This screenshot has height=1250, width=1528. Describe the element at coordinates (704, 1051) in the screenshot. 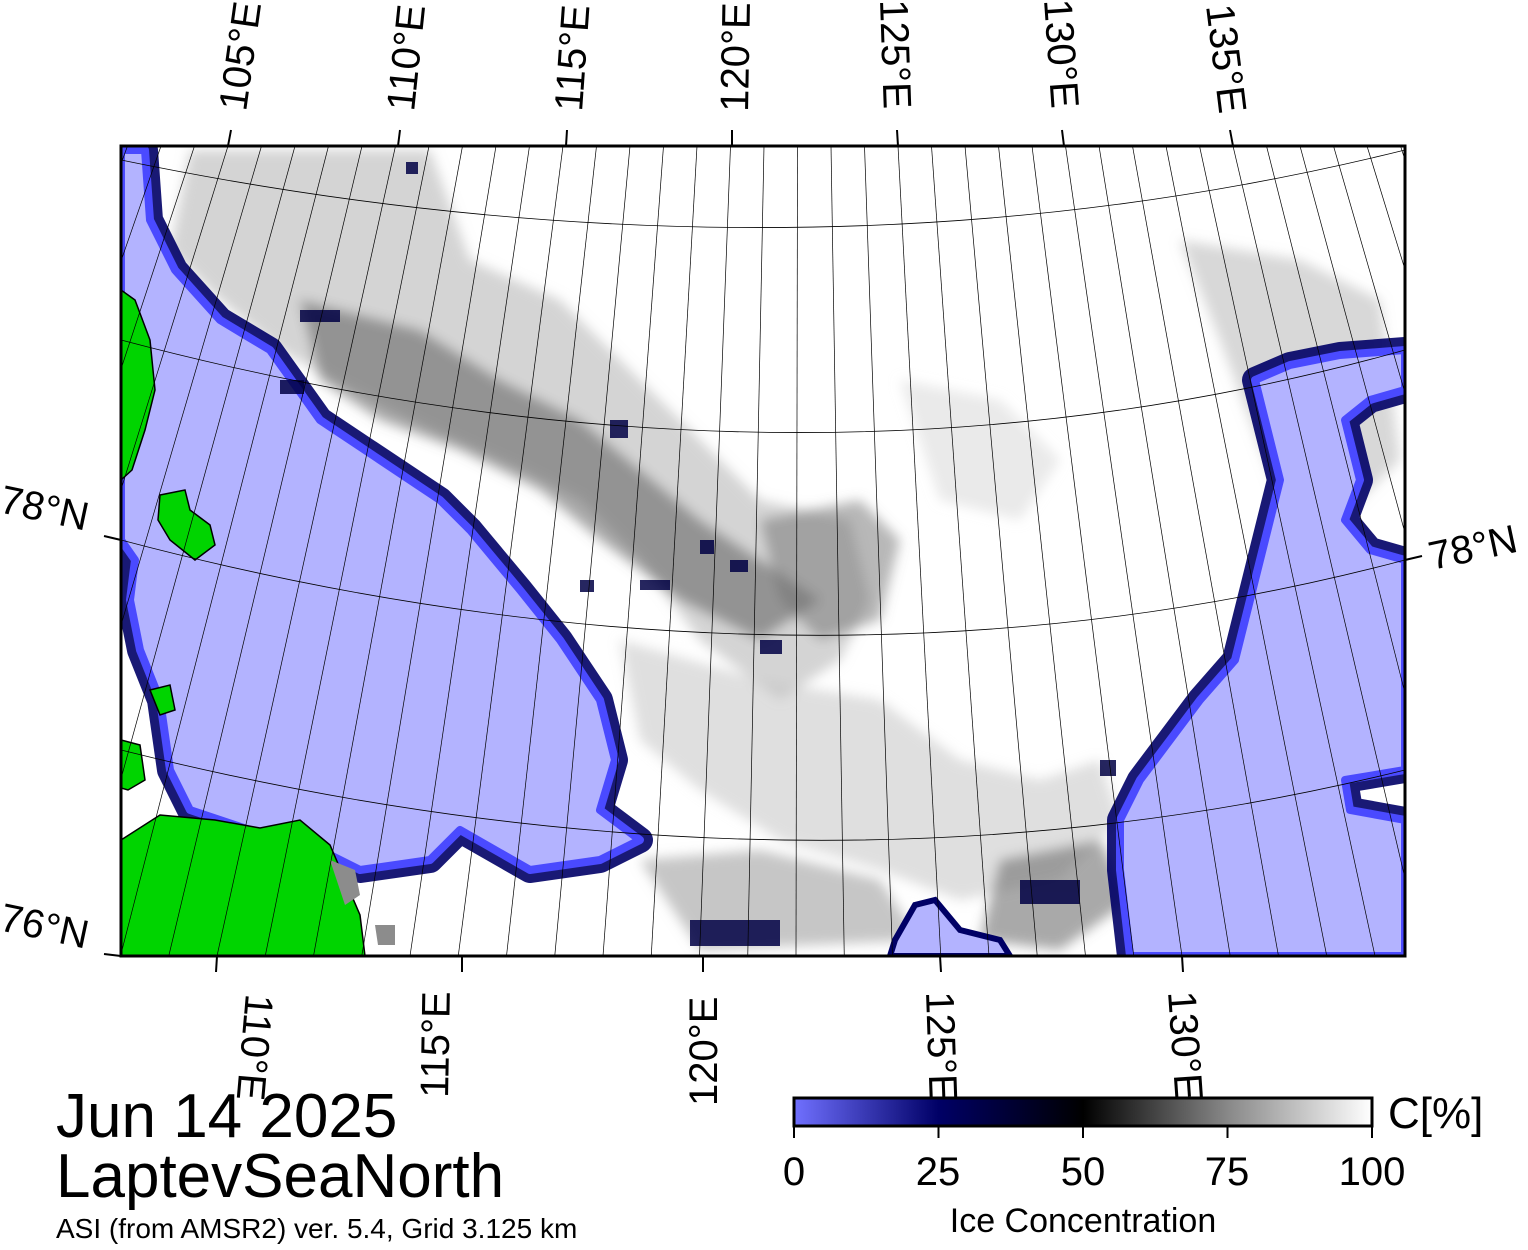

I see `lon-label-bottom-120: 120°E` at that location.